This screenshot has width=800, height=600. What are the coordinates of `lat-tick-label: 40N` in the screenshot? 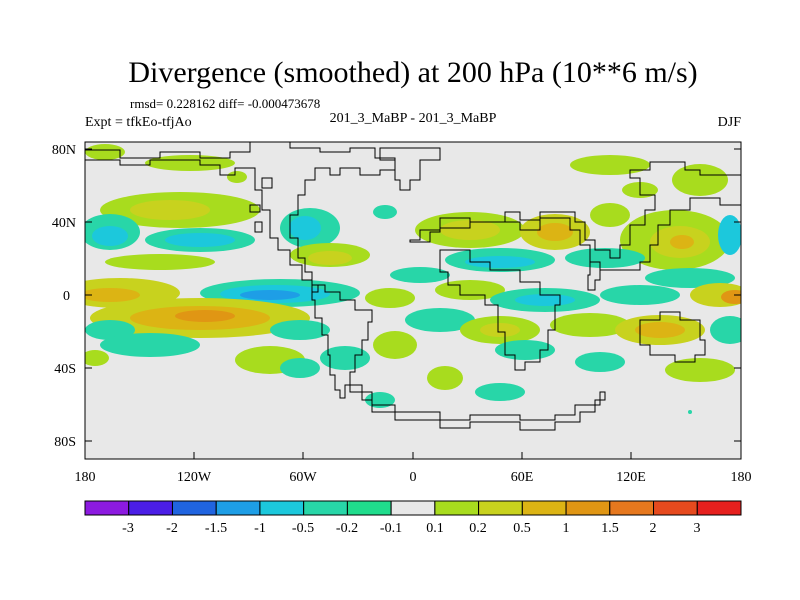 It's located at (64, 223).